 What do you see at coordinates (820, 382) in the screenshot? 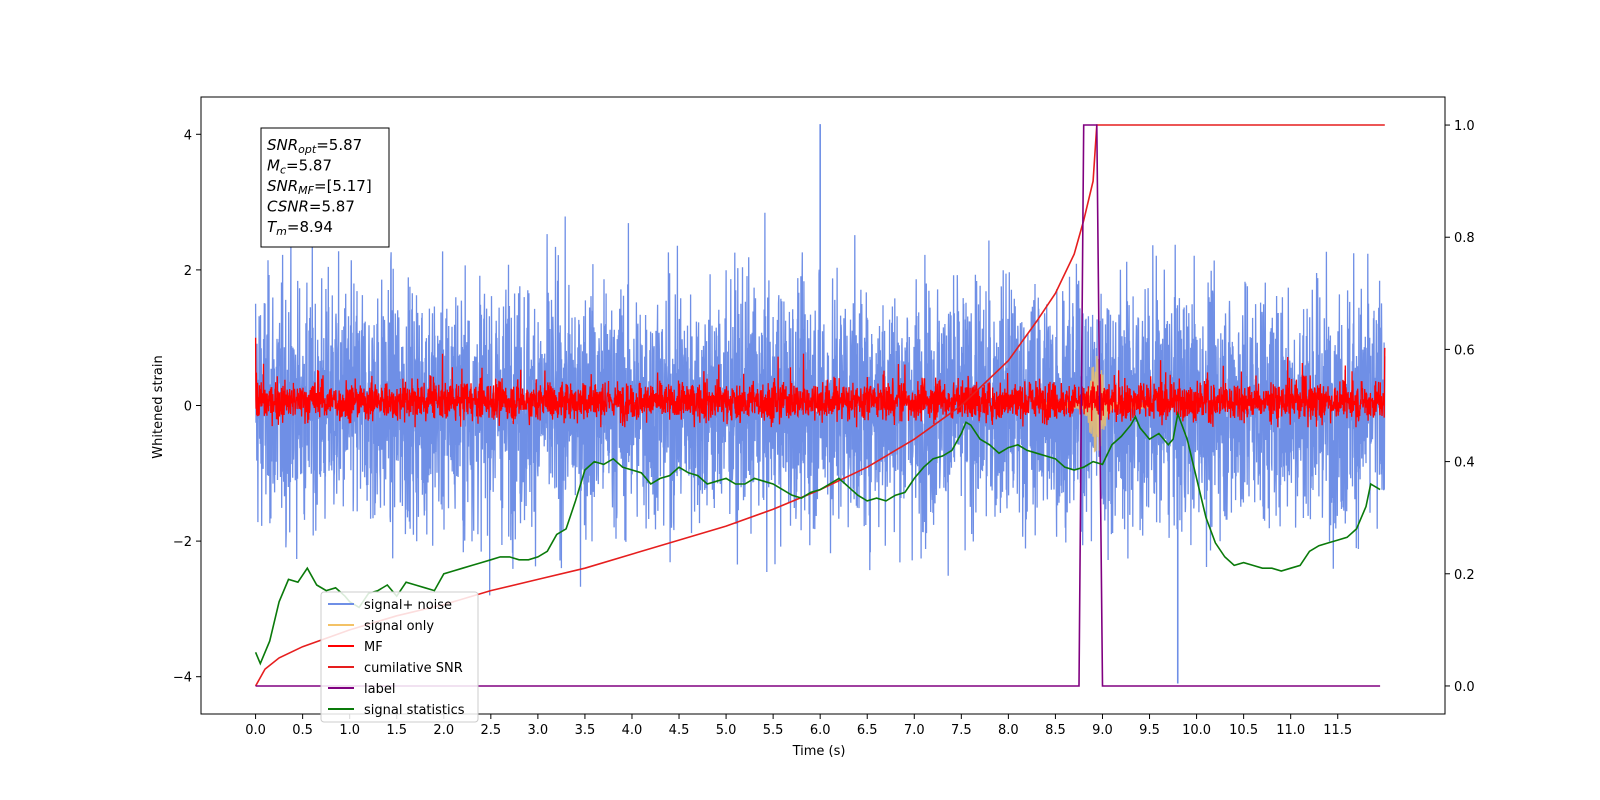
I see `series-mf` at bounding box center [820, 382].